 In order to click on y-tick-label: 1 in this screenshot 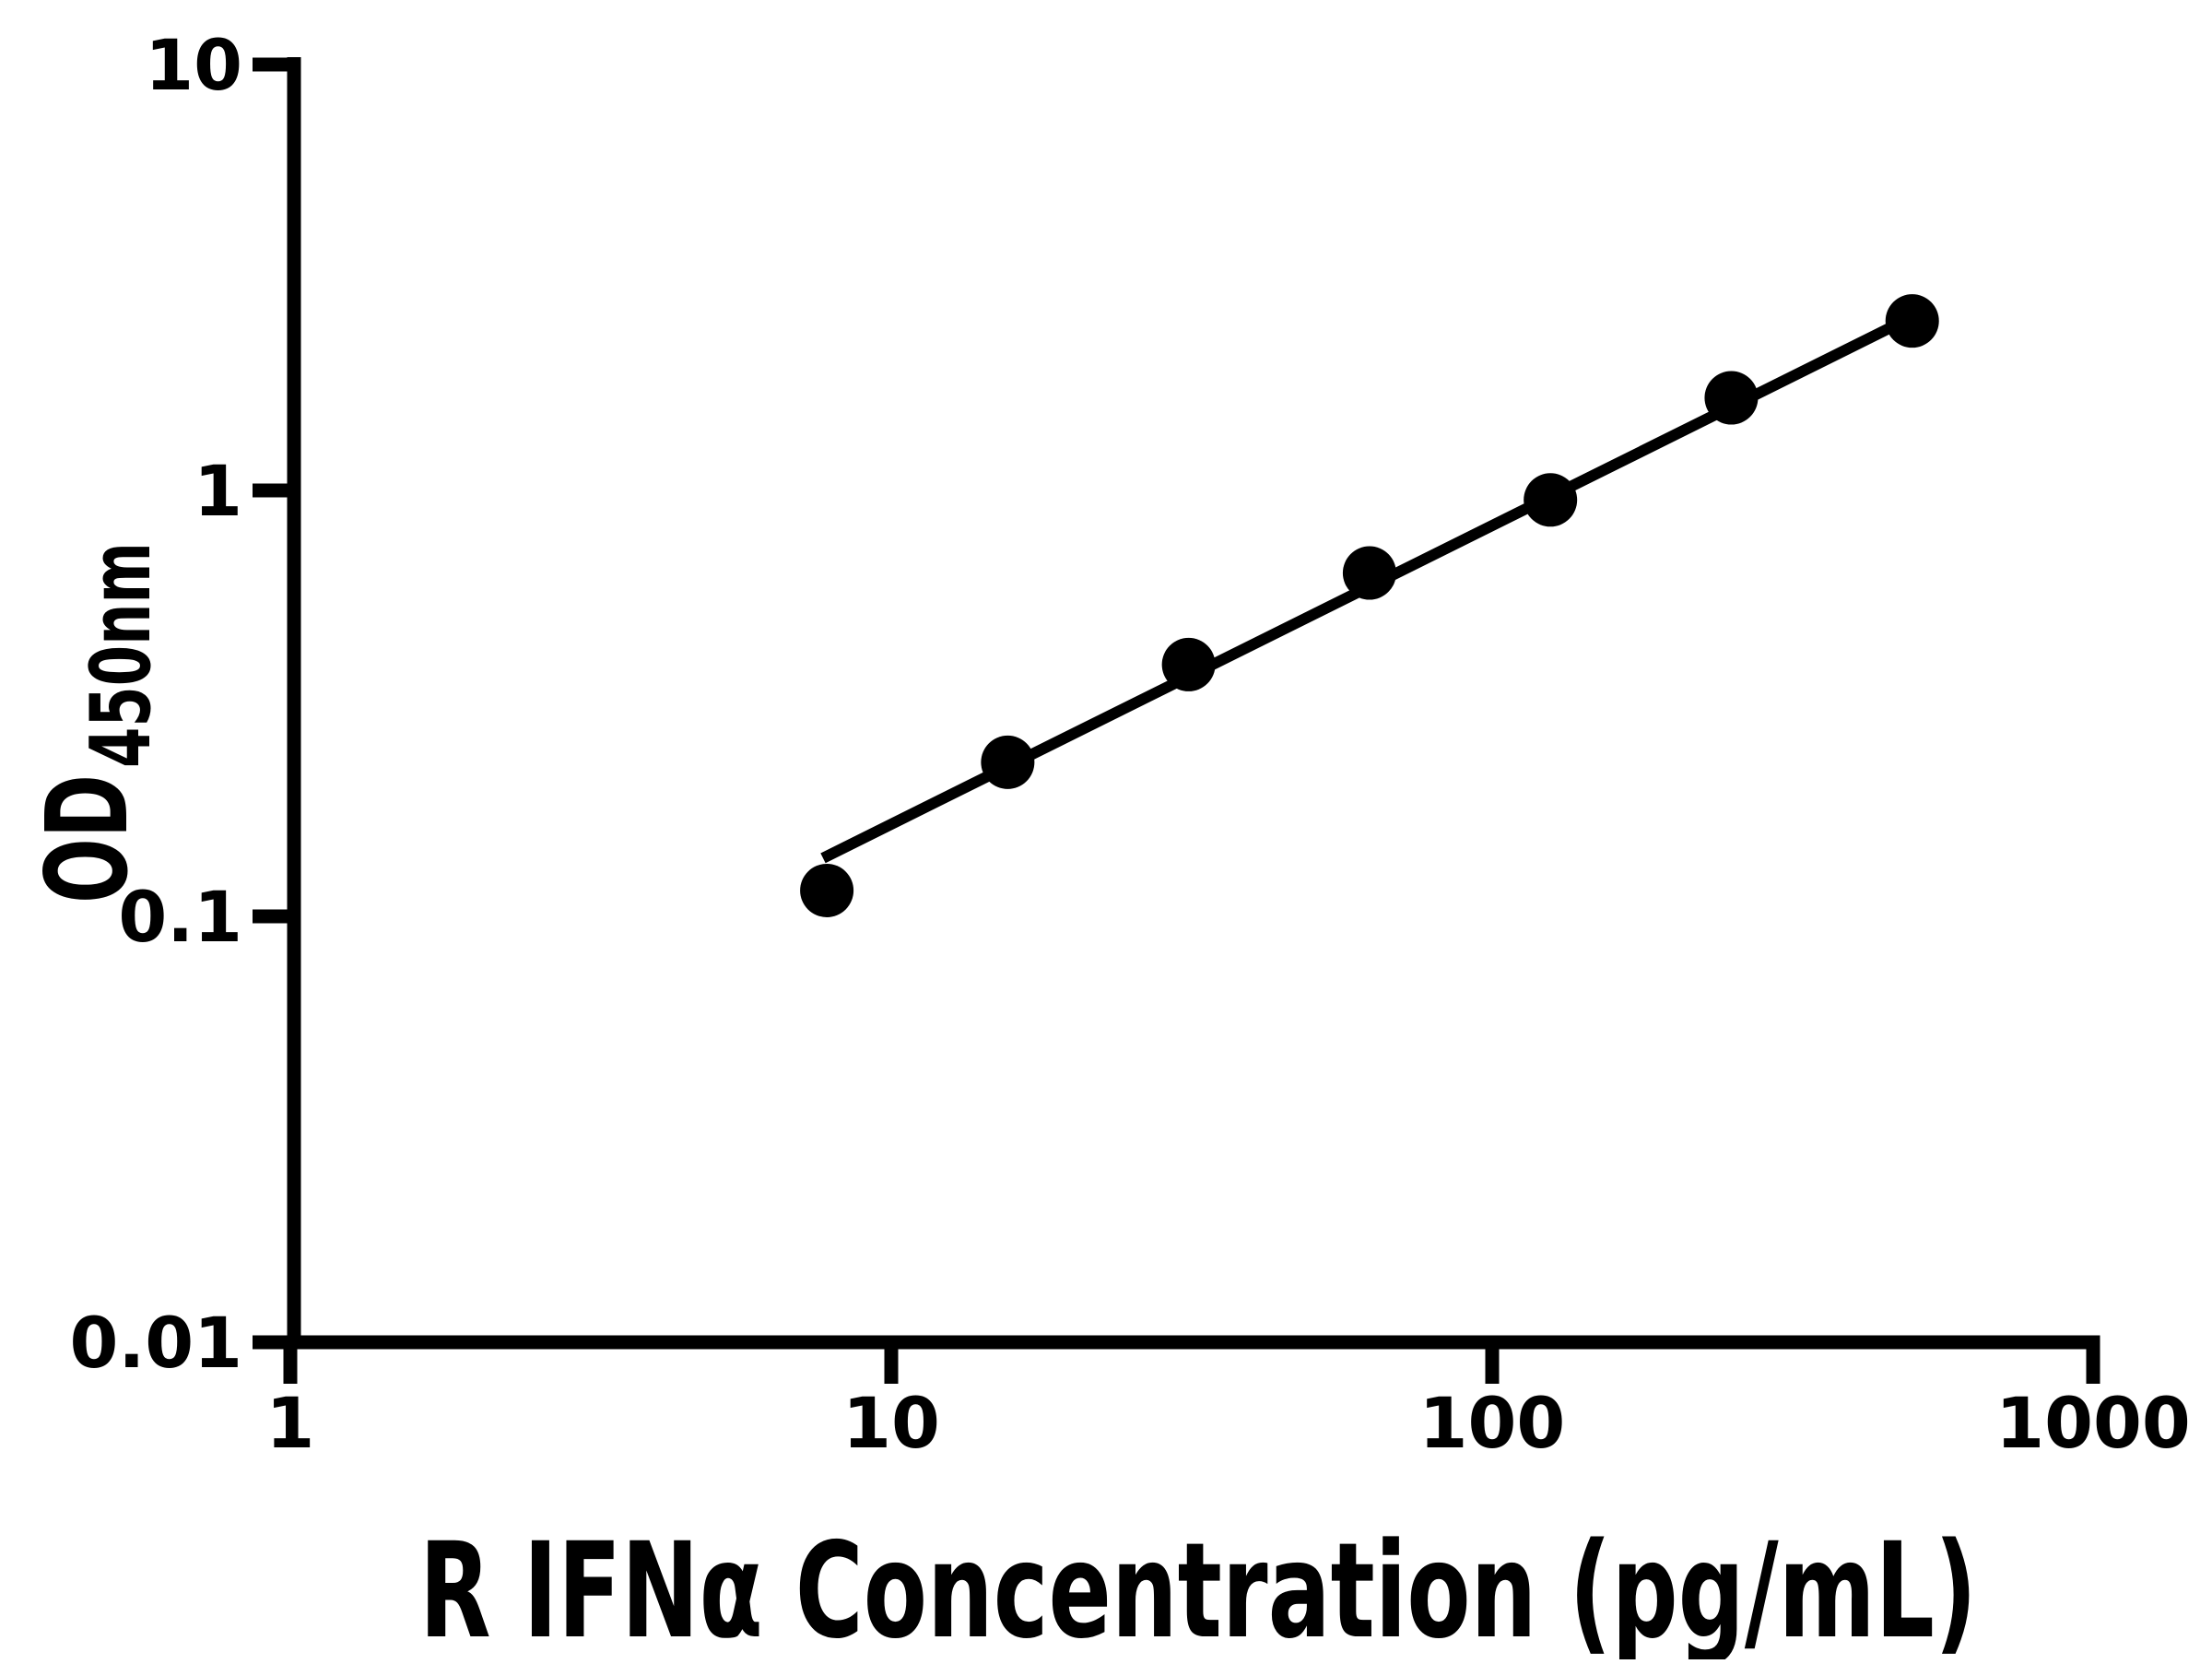, I will do `click(218, 491)`.